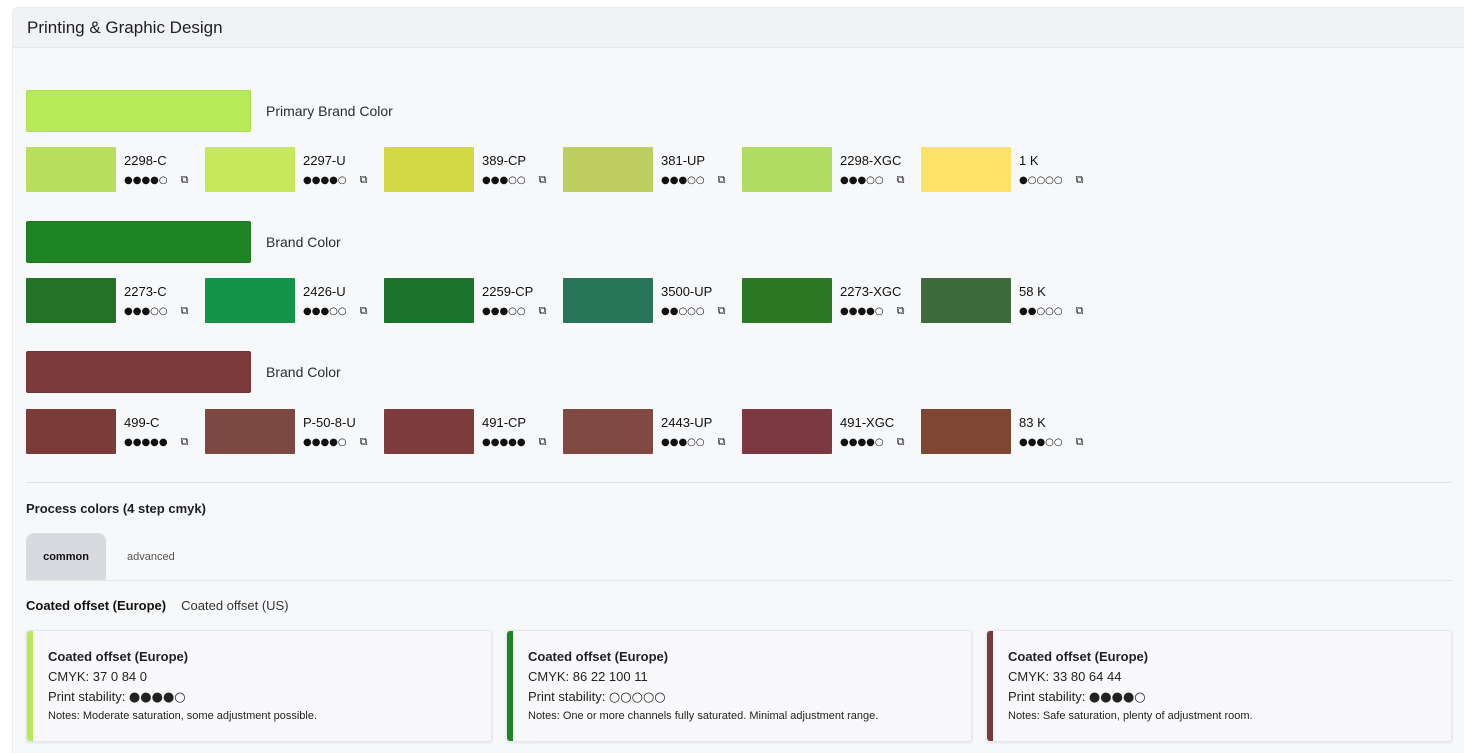  What do you see at coordinates (146, 180) in the screenshot?
I see `stability-rating: ●●●●○` at bounding box center [146, 180].